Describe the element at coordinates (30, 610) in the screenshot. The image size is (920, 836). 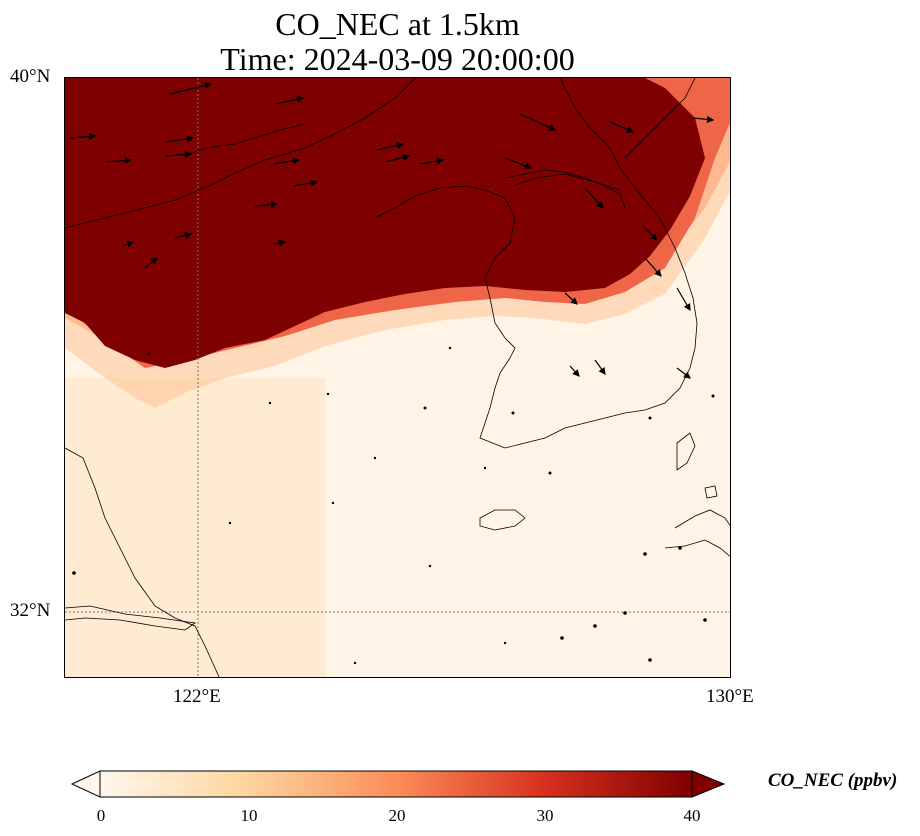
I see `lat-tick-label: 32°N` at that location.